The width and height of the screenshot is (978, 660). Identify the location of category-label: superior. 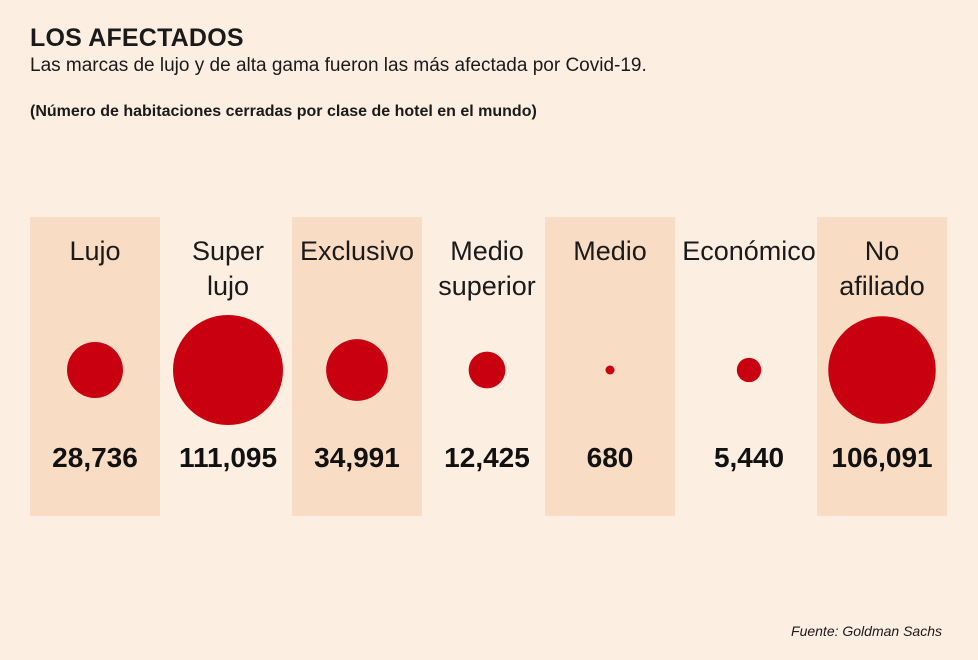
(487, 286).